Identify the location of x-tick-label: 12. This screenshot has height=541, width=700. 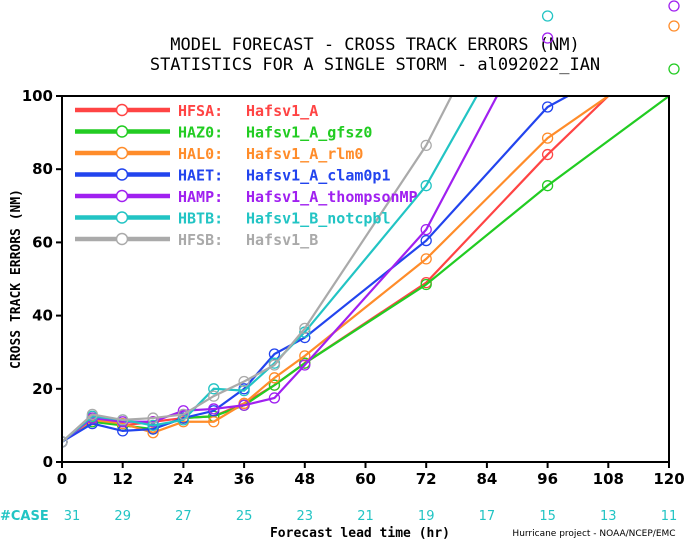
(122, 479).